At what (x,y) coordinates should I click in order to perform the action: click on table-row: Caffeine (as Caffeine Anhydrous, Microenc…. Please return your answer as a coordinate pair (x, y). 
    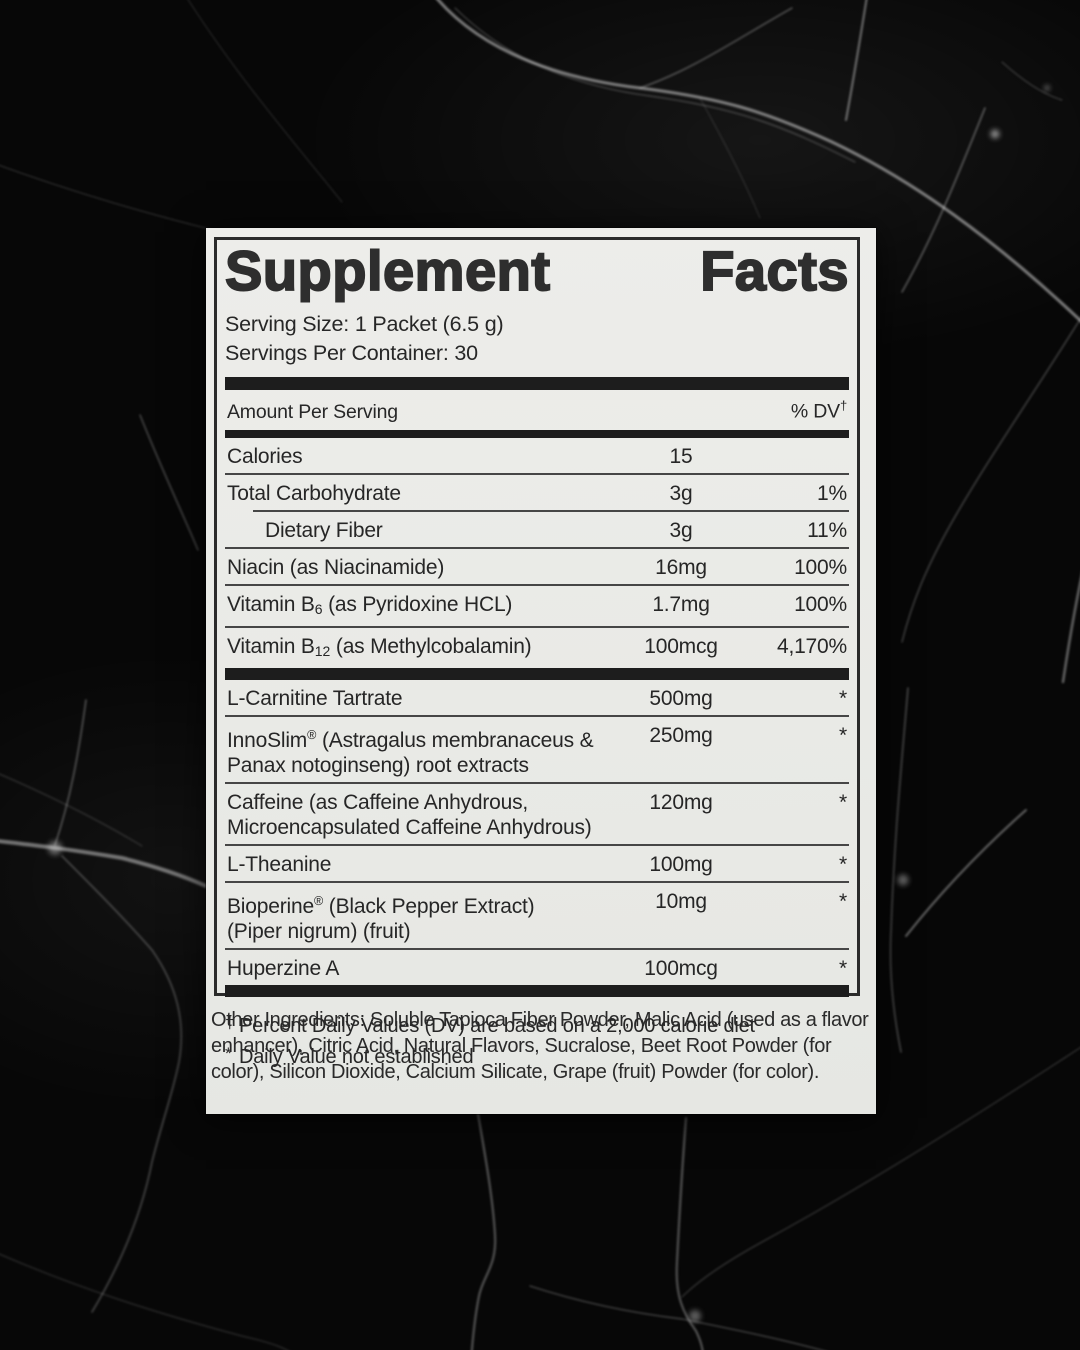
    Looking at the image, I should click on (537, 814).